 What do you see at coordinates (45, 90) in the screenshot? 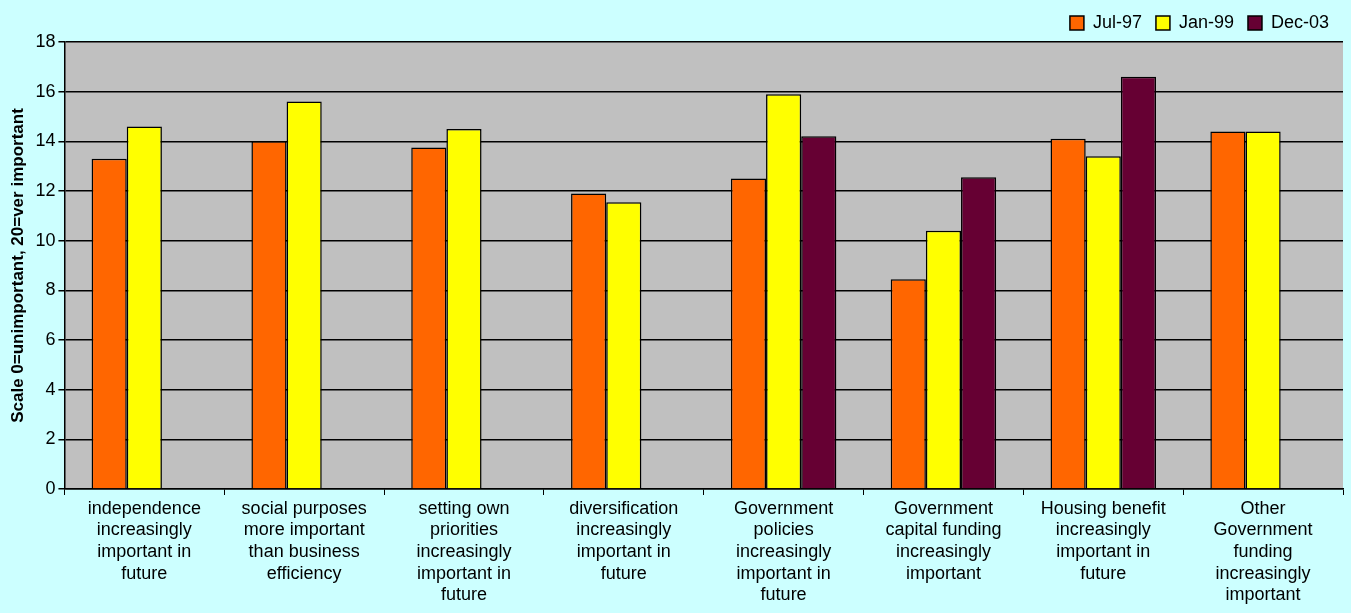
I see `y-tick-label: 16` at bounding box center [45, 90].